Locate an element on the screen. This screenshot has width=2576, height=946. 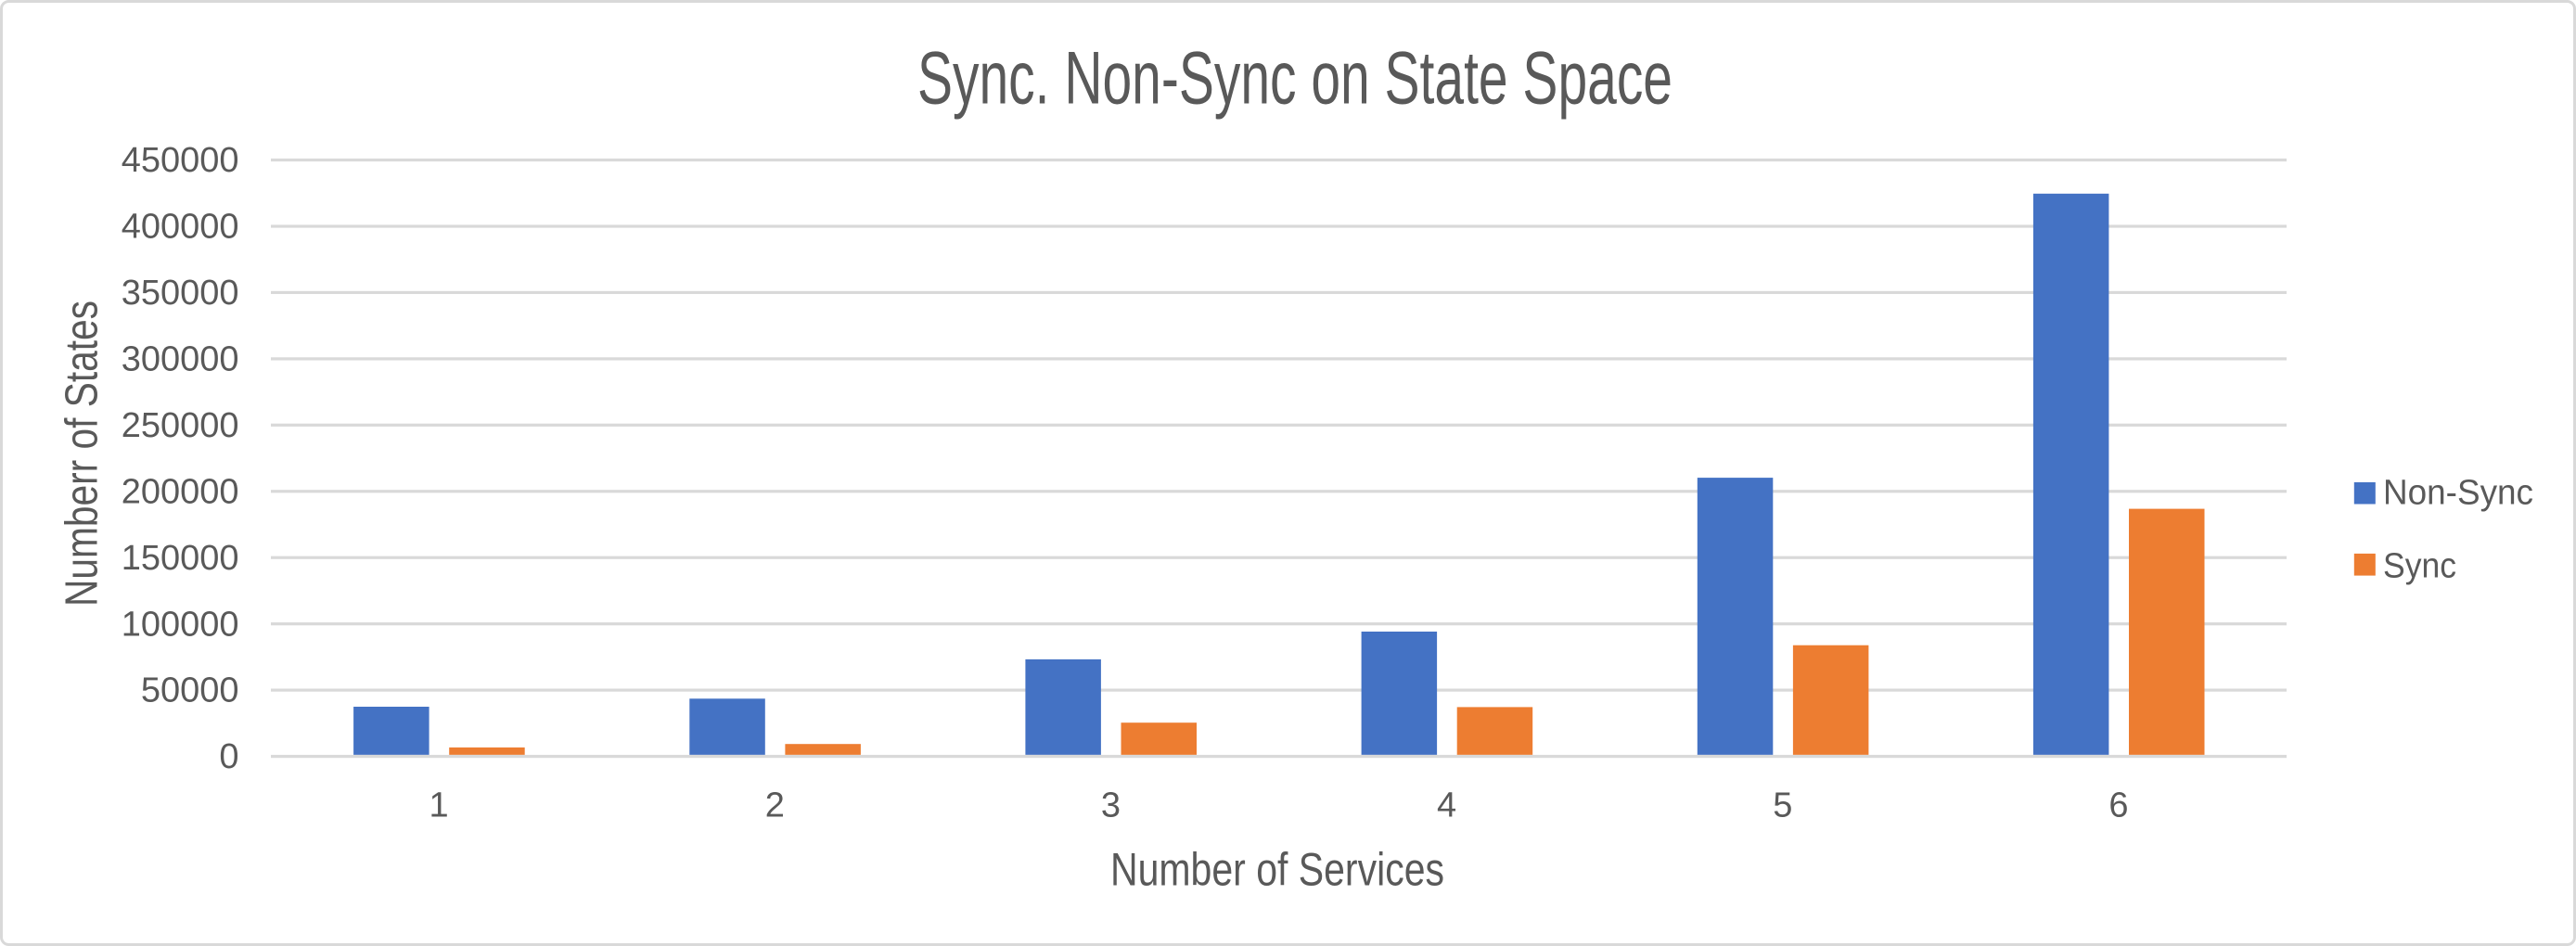
svg-text: 200000 is located at coordinates (180, 492).